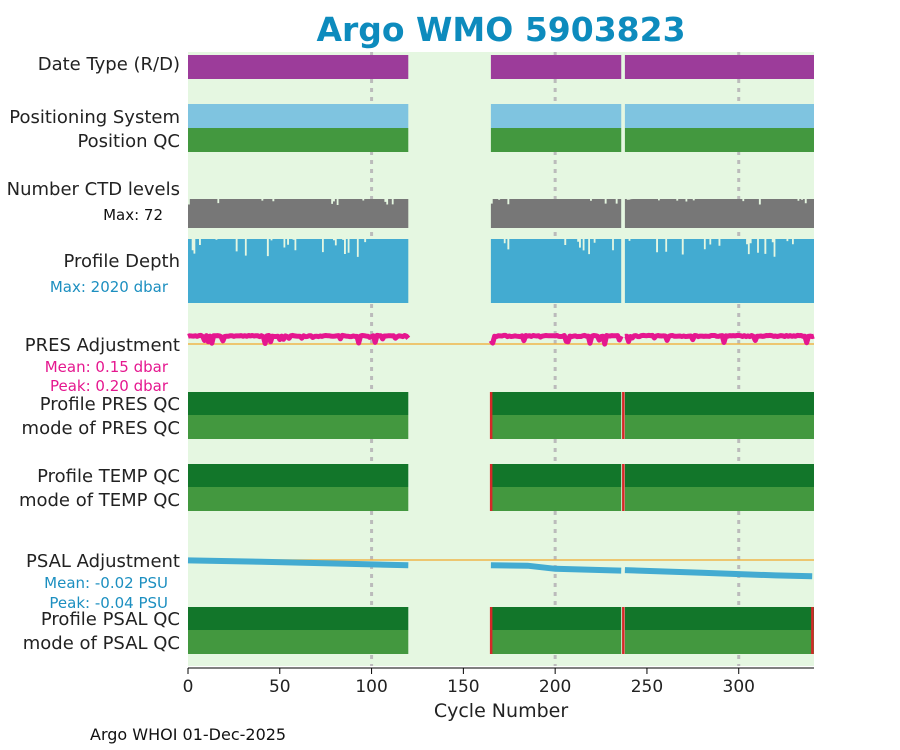 This screenshot has height=750, width=900. I want to click on label-position-qc: Position QC, so click(128, 141).